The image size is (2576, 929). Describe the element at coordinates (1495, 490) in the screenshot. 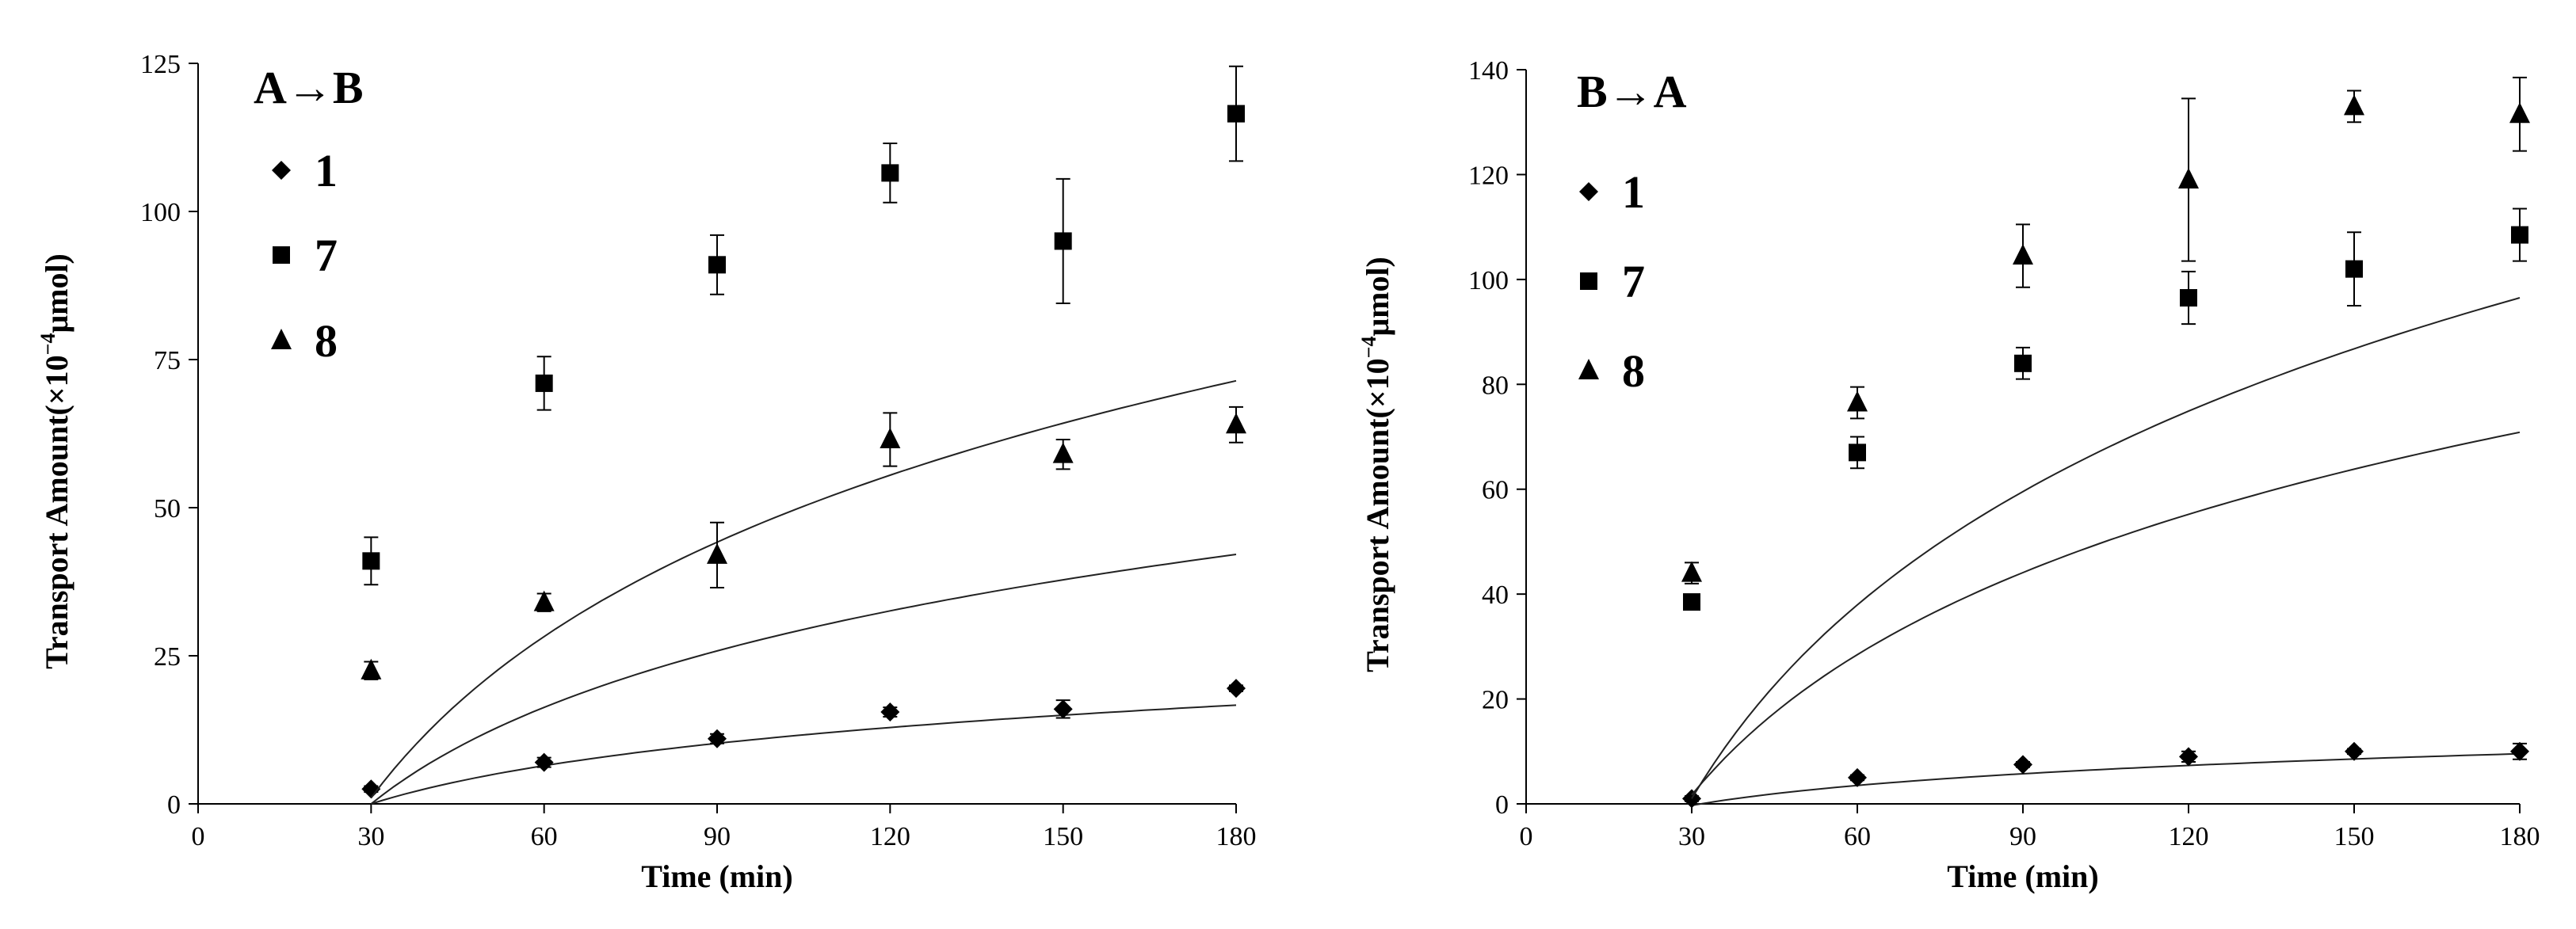

I see `y-tick-label: 60` at that location.